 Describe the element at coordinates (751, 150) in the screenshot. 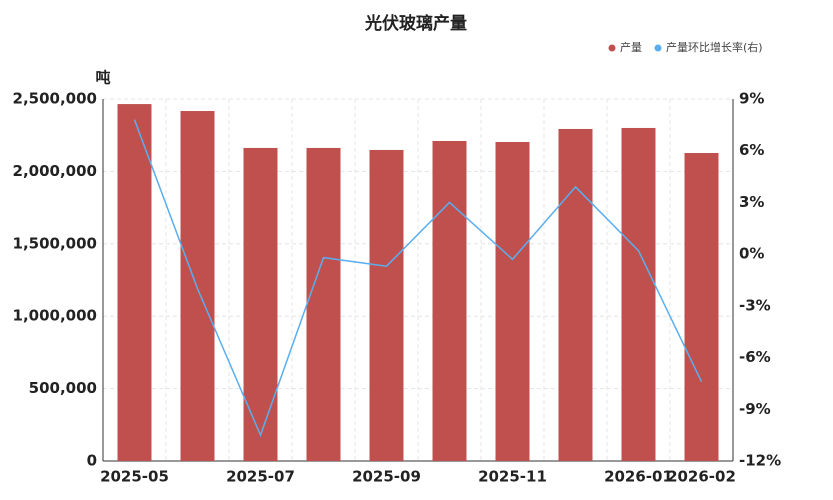

I see `y2-tick-label: 6%` at that location.